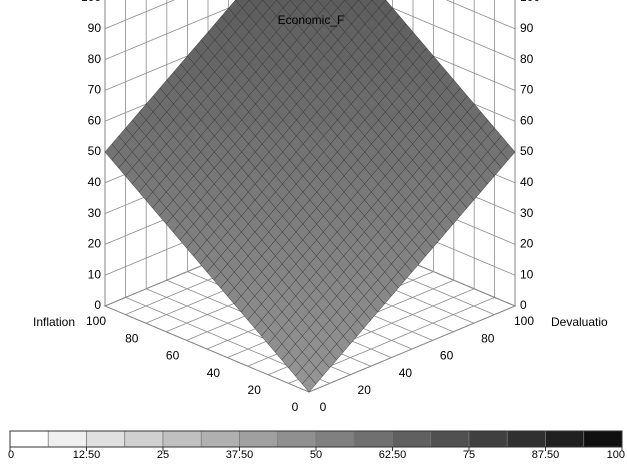 The height and width of the screenshot is (466, 627). I want to click on y-tick-label: 60, so click(447, 356).